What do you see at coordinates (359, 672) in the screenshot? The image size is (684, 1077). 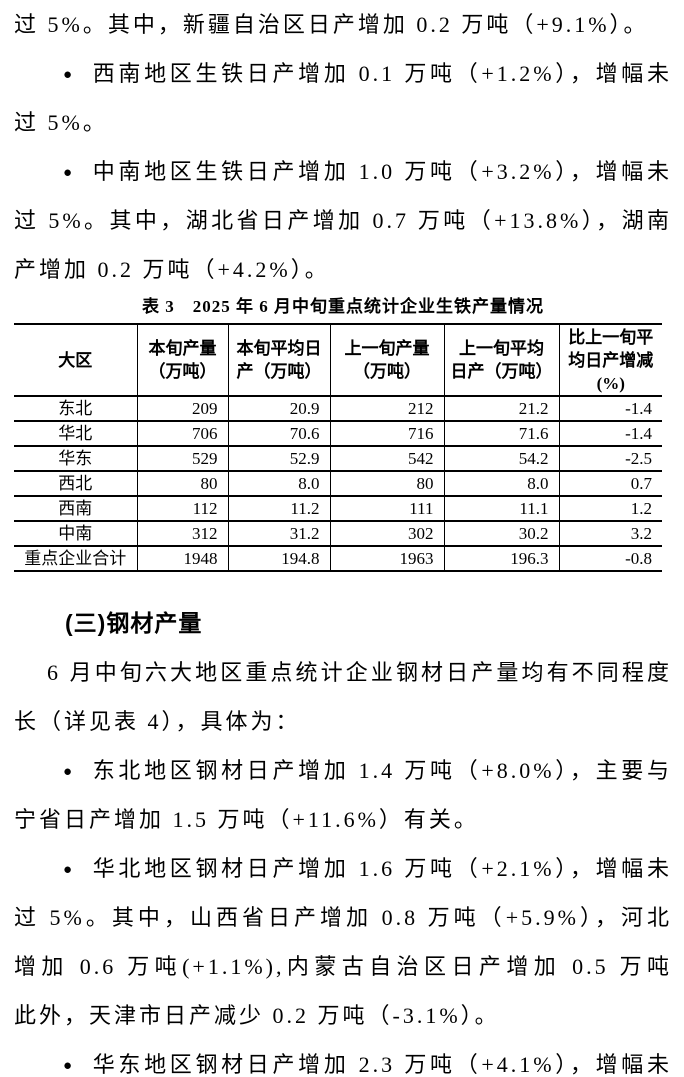 I see `text-line: 6 月中旬六大地区重点统计企业钢材日产量均有不同程度增` at bounding box center [359, 672].